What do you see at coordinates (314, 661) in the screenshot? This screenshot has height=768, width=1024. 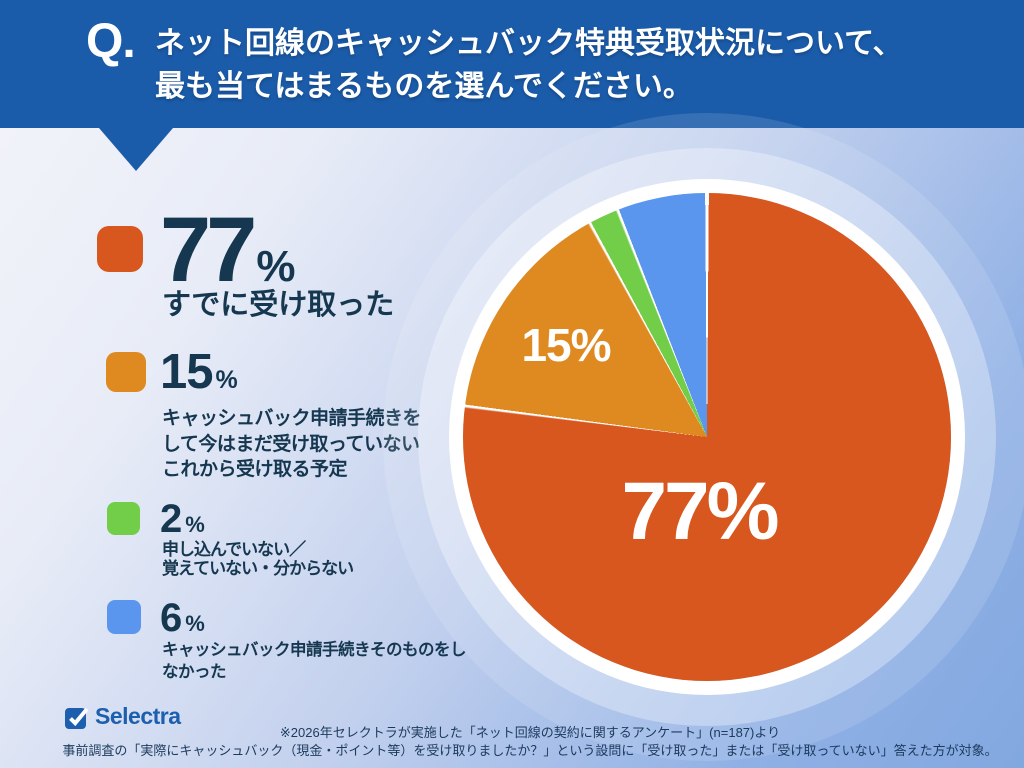 I see `legend-label-no-procedure: キャッシュバック申請手続きそのものをし なかった` at bounding box center [314, 661].